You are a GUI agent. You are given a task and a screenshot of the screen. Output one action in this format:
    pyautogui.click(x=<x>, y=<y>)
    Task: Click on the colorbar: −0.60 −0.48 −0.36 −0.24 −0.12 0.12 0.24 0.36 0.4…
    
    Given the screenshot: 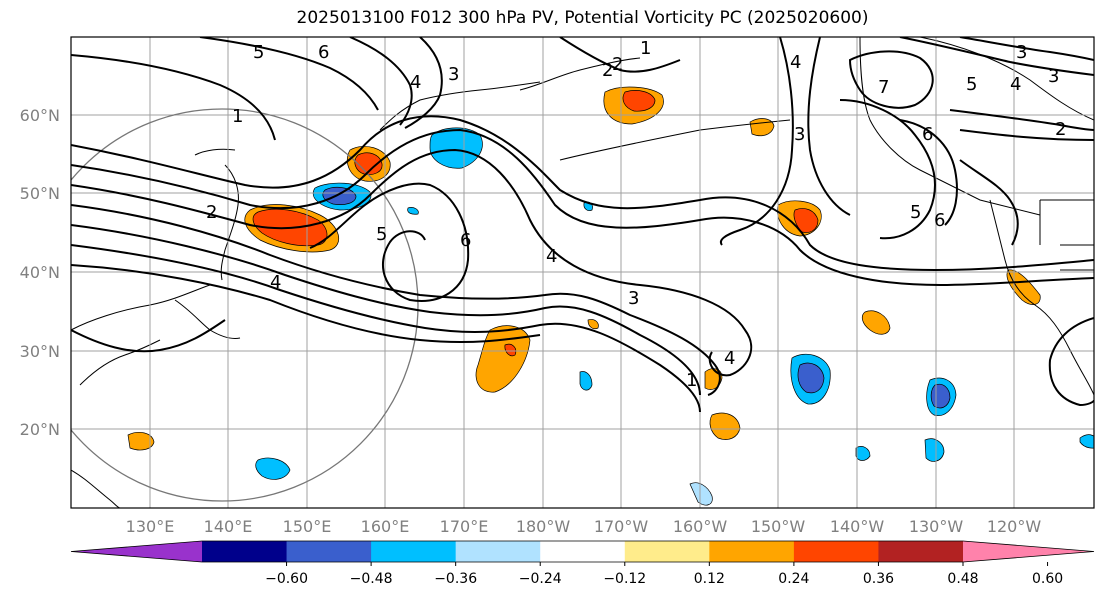 What is the action you would take?
    pyautogui.click(x=582, y=563)
    